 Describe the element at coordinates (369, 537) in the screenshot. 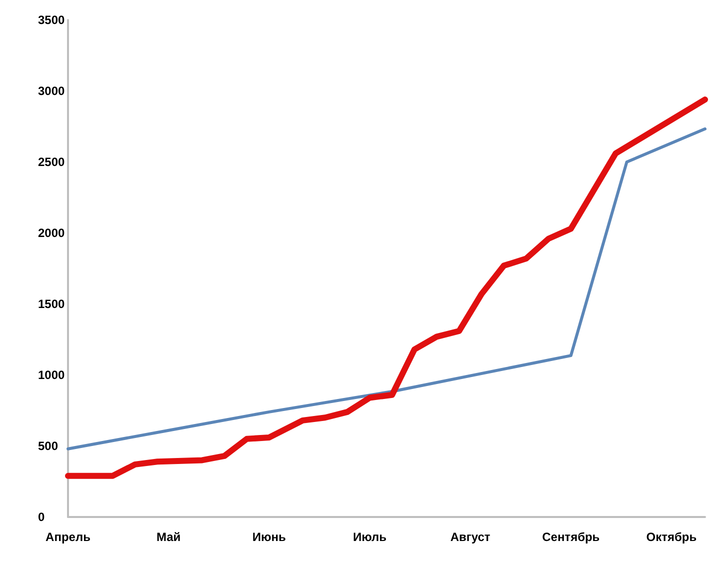

I see `x-tick-label: Июль` at that location.